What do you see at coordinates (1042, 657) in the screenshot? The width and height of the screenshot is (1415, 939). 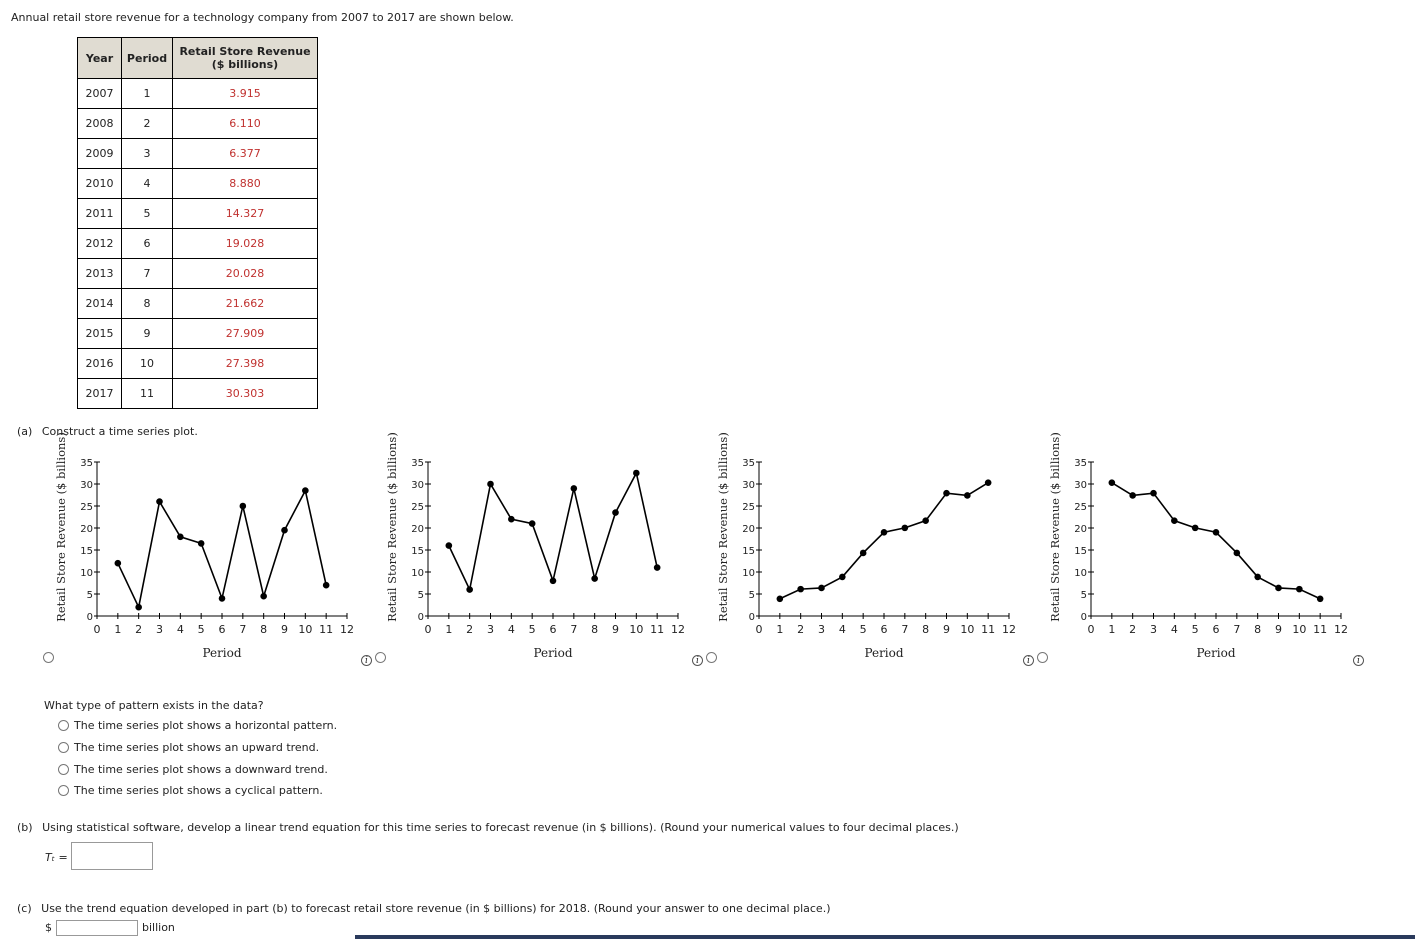 I see `chart-option-4-radio` at bounding box center [1042, 657].